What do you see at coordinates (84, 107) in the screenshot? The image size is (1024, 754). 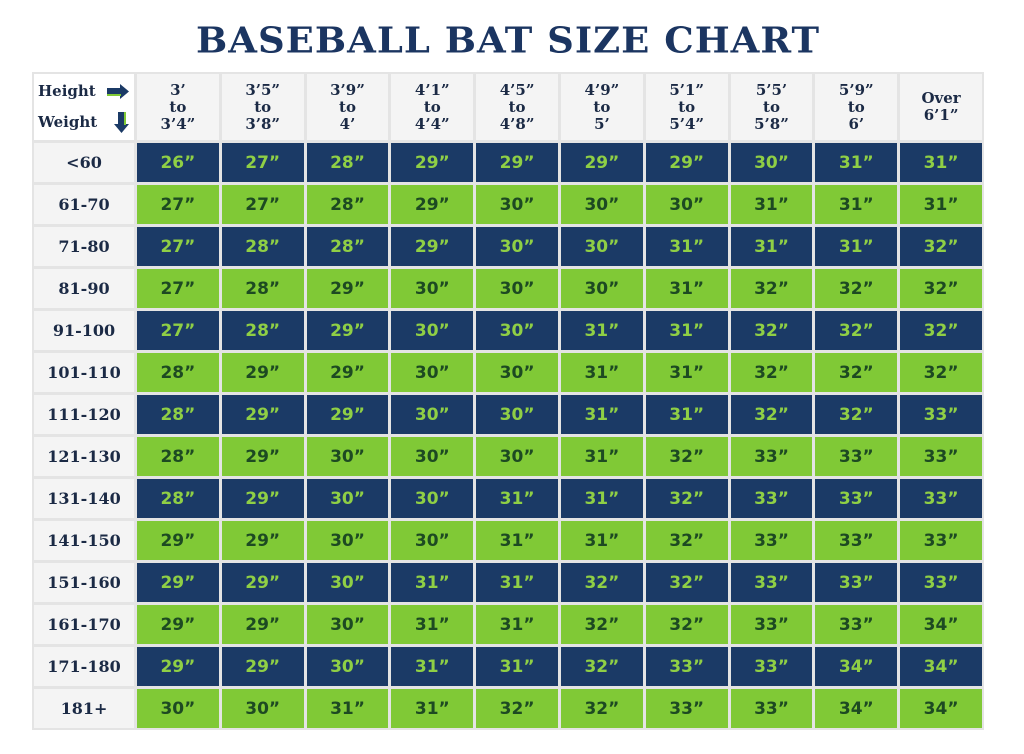 I see `corner-cell: Height Weight` at bounding box center [84, 107].